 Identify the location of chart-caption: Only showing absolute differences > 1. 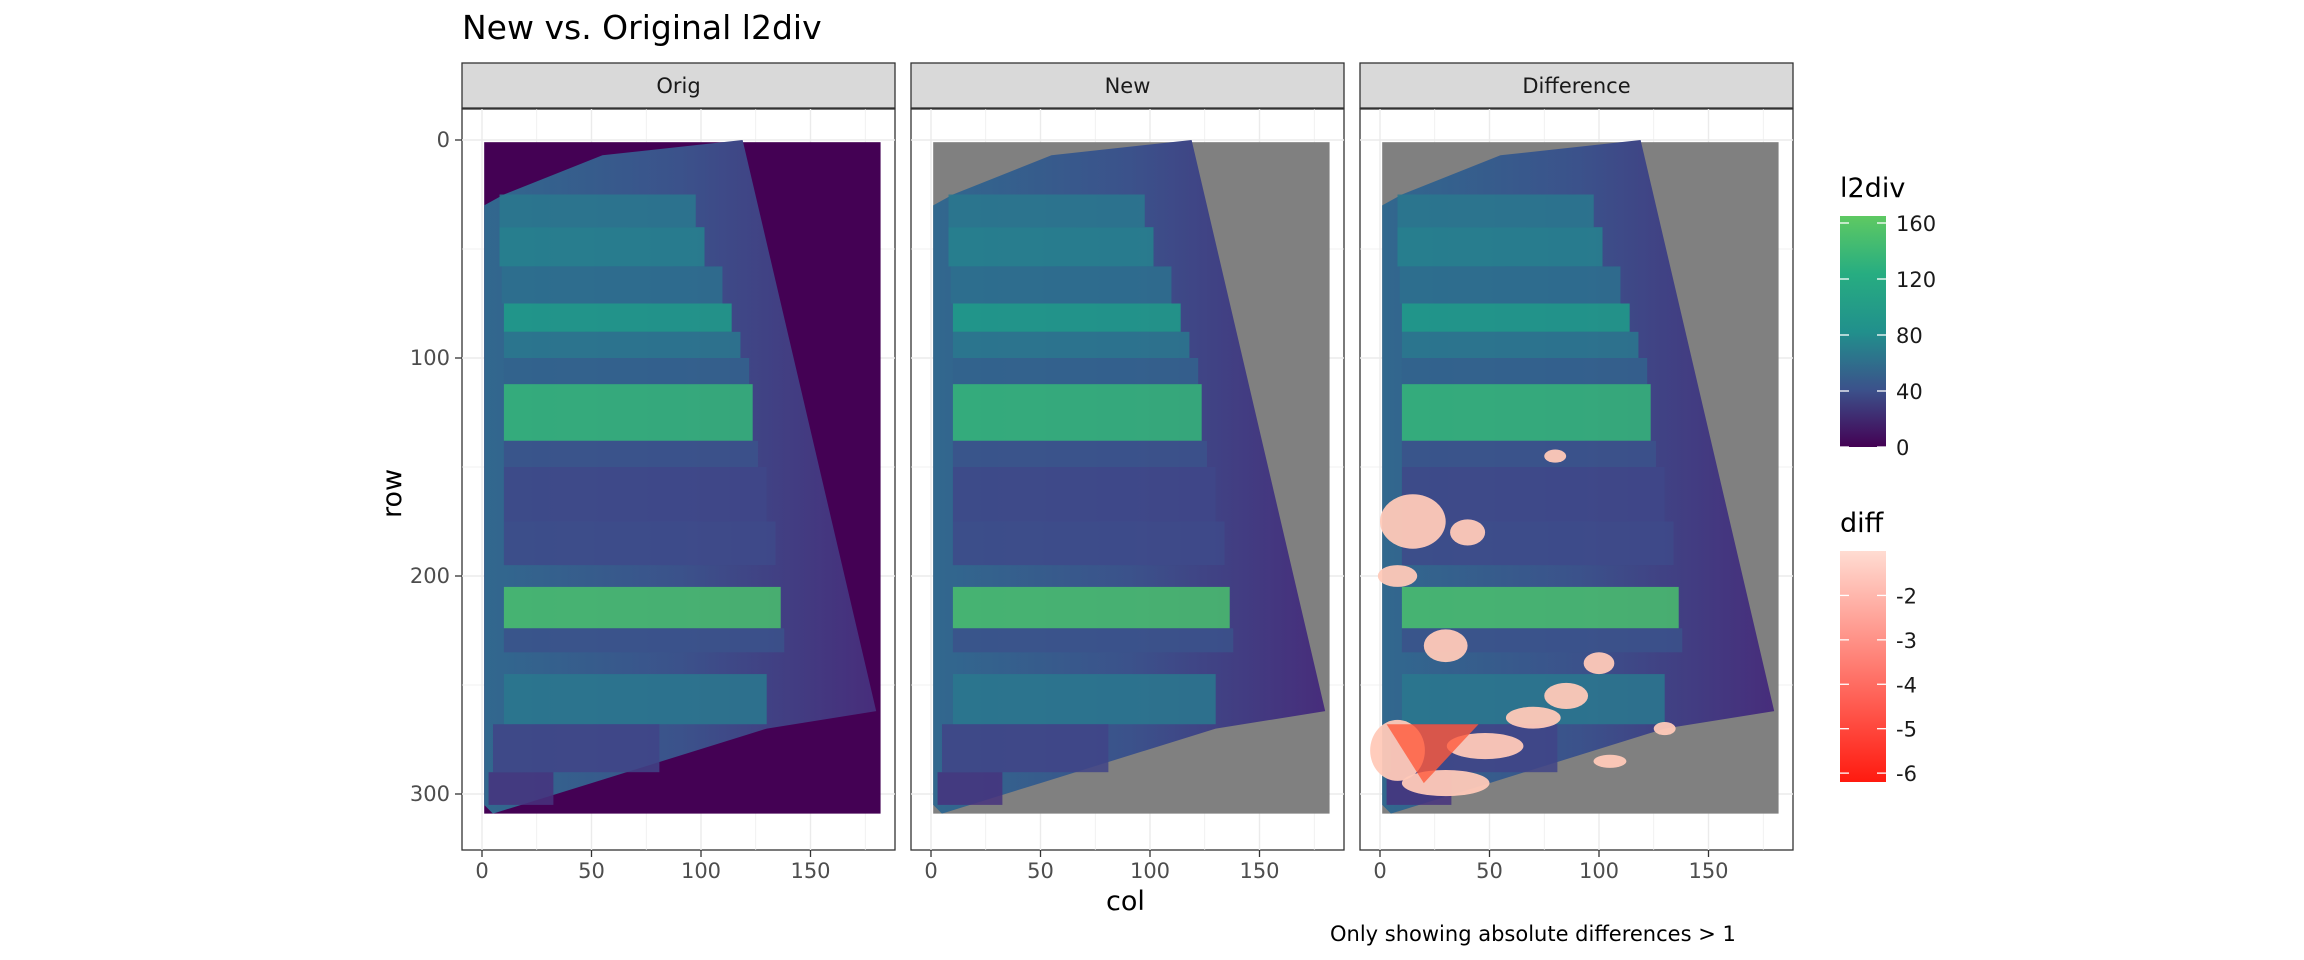
(1533, 934).